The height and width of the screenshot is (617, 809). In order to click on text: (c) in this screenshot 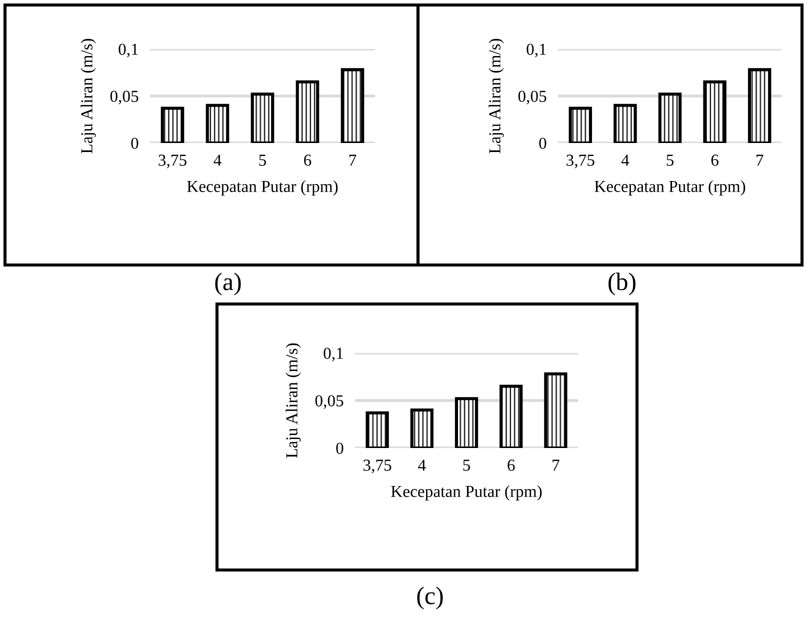, I will do `click(430, 598)`.